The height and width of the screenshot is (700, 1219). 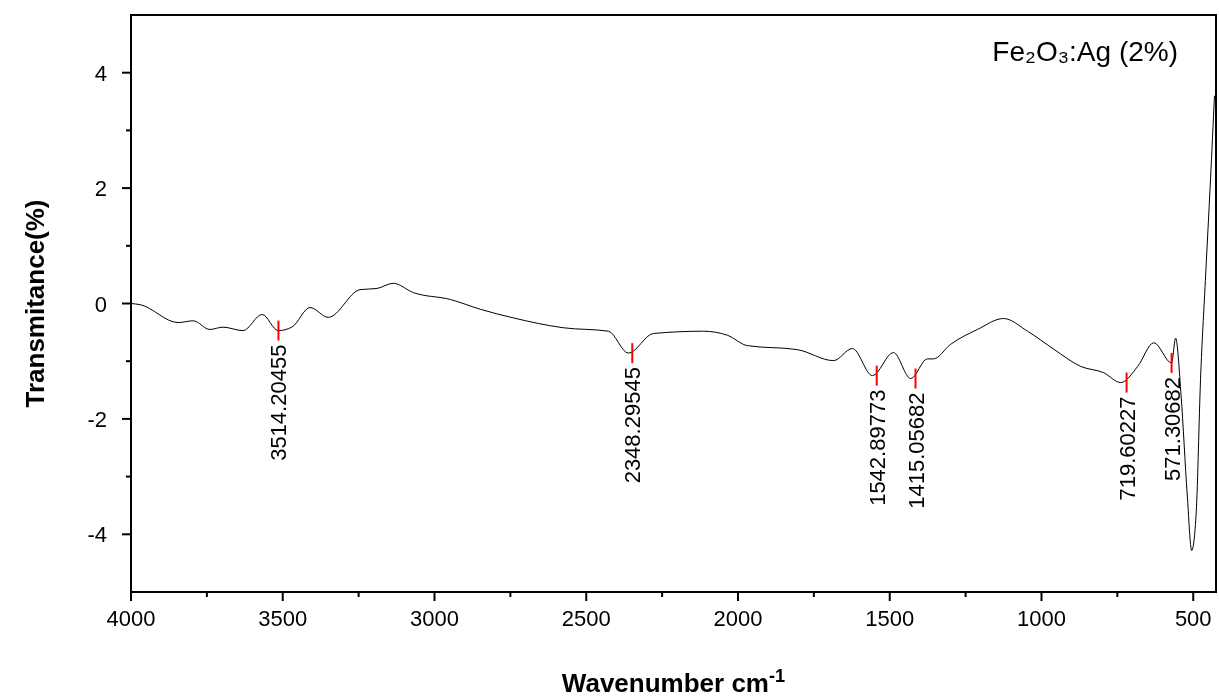 I want to click on y-tick-label: 4, so click(x=100, y=73).